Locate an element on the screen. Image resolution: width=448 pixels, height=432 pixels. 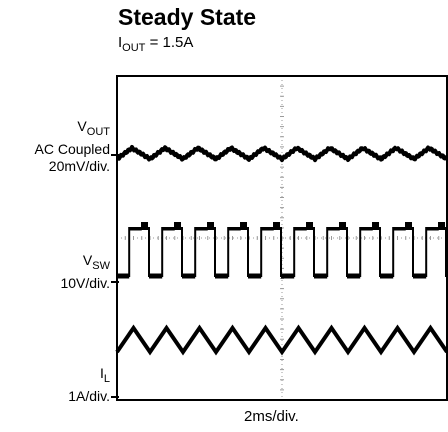
channel-label-vsw: VSW 10V/div. is located at coordinates (85, 272).